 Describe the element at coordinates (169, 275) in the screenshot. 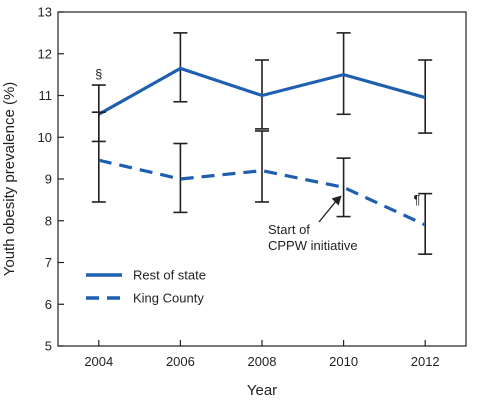

I see `legend-label-rest-of-state: Rest of state` at that location.